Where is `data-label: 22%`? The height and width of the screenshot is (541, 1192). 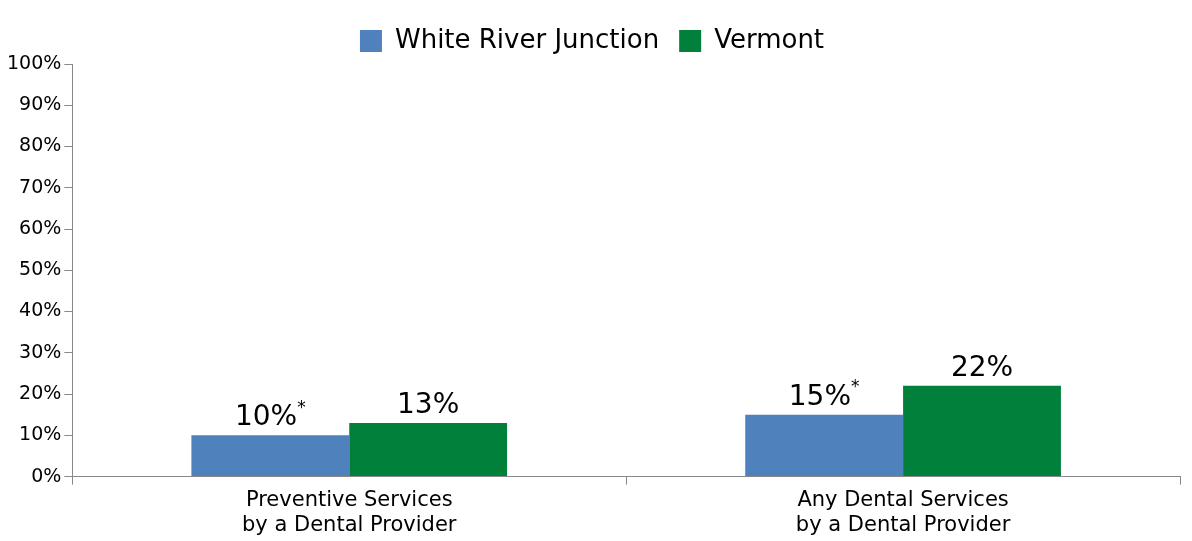
data-label: 22% is located at coordinates (982, 366).